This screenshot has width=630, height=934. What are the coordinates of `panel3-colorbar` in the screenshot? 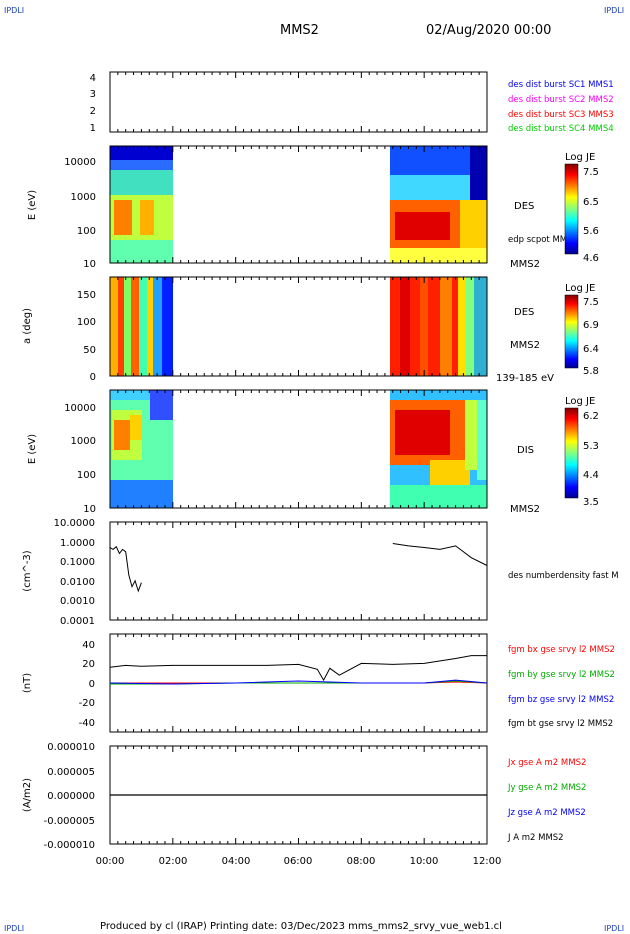 It's located at (571, 331).